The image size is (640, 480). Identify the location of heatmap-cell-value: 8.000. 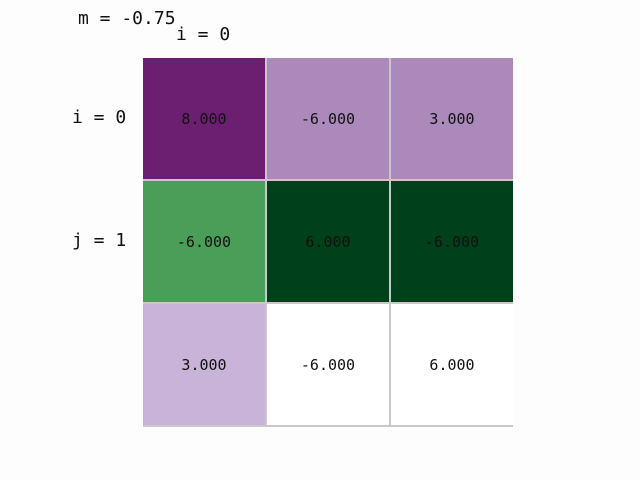
(204, 118).